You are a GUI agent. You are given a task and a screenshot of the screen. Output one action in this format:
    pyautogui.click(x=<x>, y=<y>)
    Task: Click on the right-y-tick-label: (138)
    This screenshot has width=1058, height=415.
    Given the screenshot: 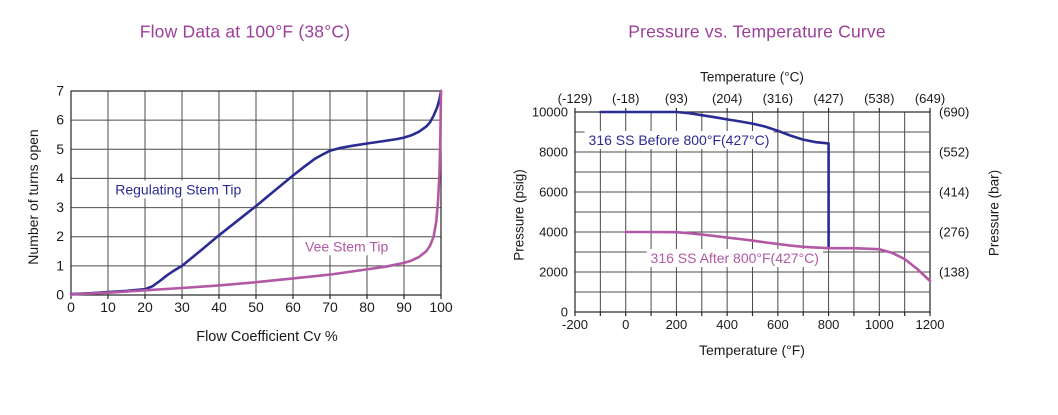 What is the action you would take?
    pyautogui.click(x=954, y=272)
    